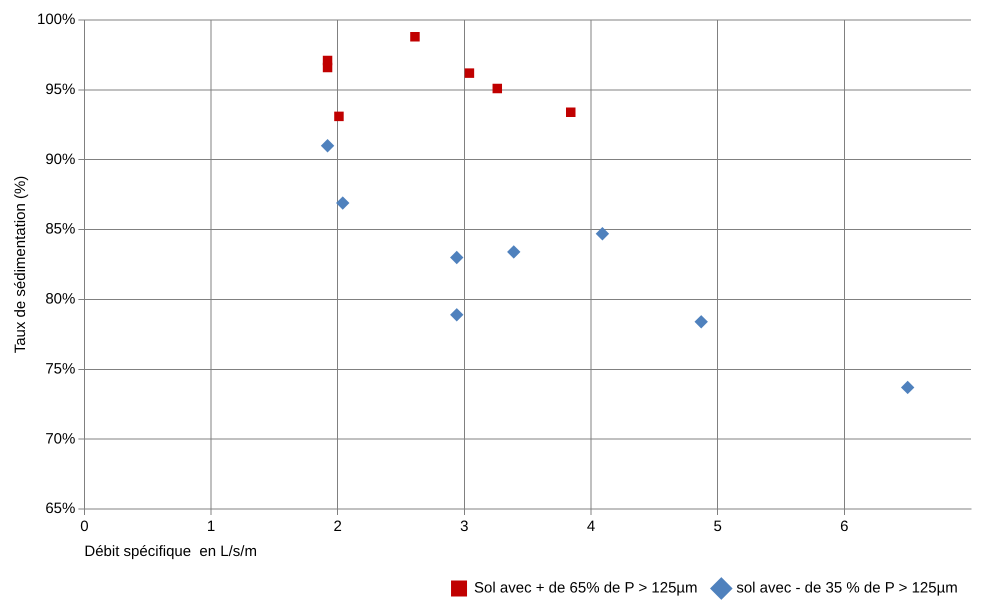 The image size is (986, 614). What do you see at coordinates (60, 509) in the screenshot?
I see `y-tick-label: 65%` at bounding box center [60, 509].